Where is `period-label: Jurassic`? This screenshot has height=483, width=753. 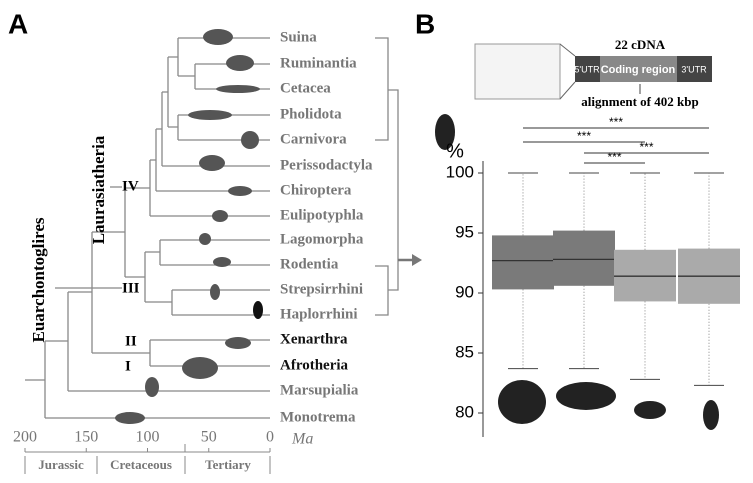
period-label: Jurassic is located at coordinates (61, 464).